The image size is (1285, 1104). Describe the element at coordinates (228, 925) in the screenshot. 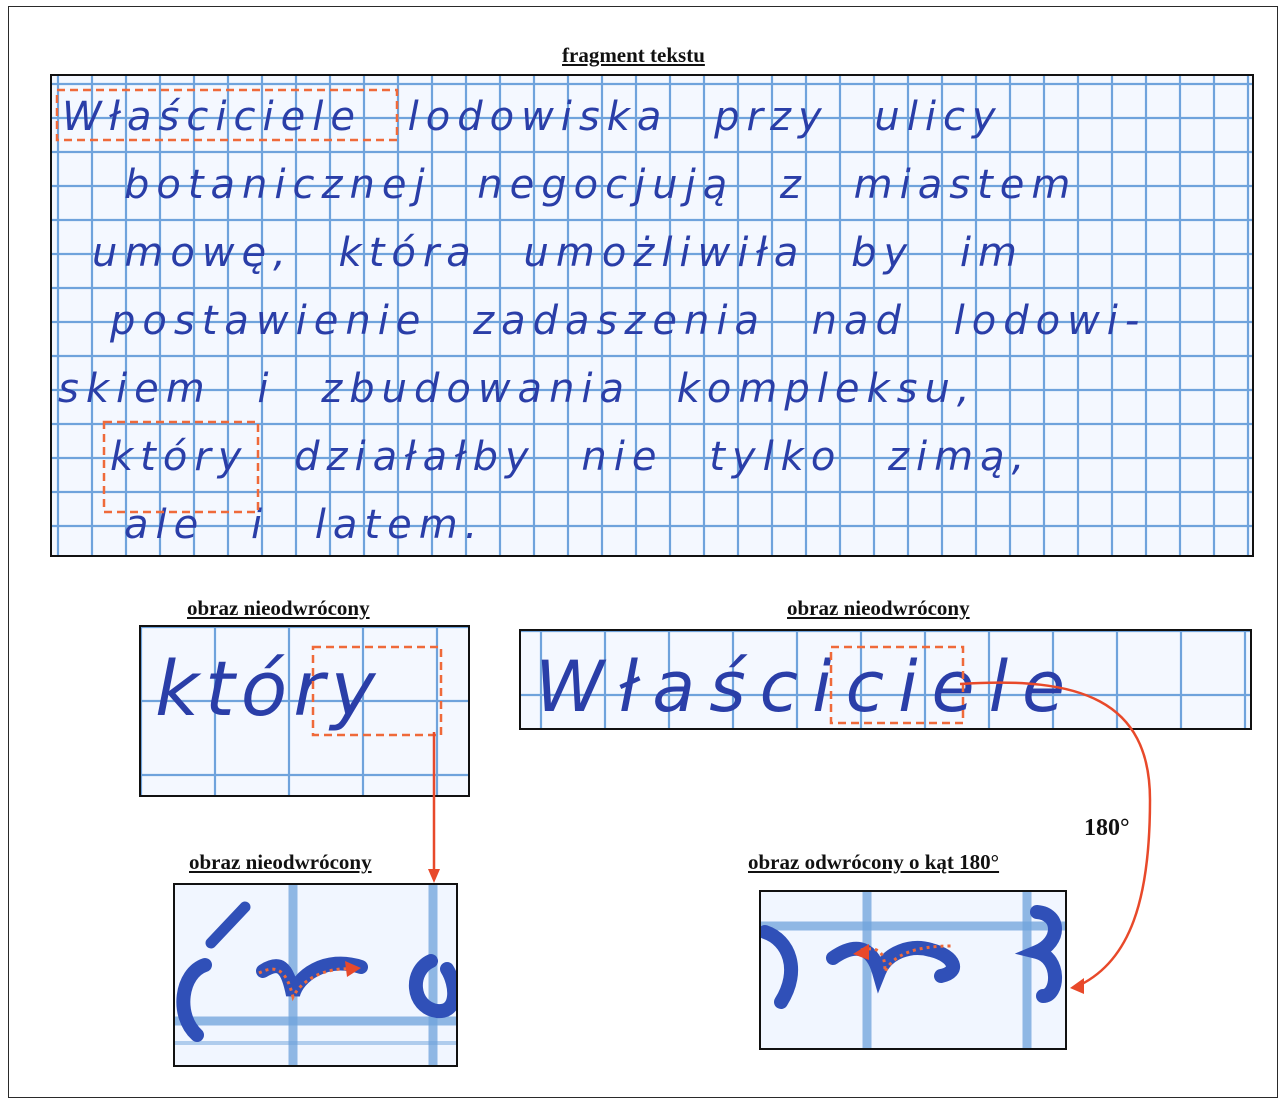

I see `zoom-left-accent-stroke` at that location.